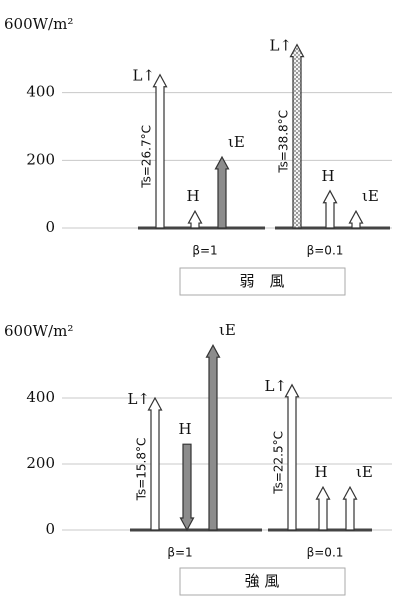  What do you see at coordinates (142, 470) in the screenshot?
I see `surface-temp: Ts=15.8°C` at bounding box center [142, 470].